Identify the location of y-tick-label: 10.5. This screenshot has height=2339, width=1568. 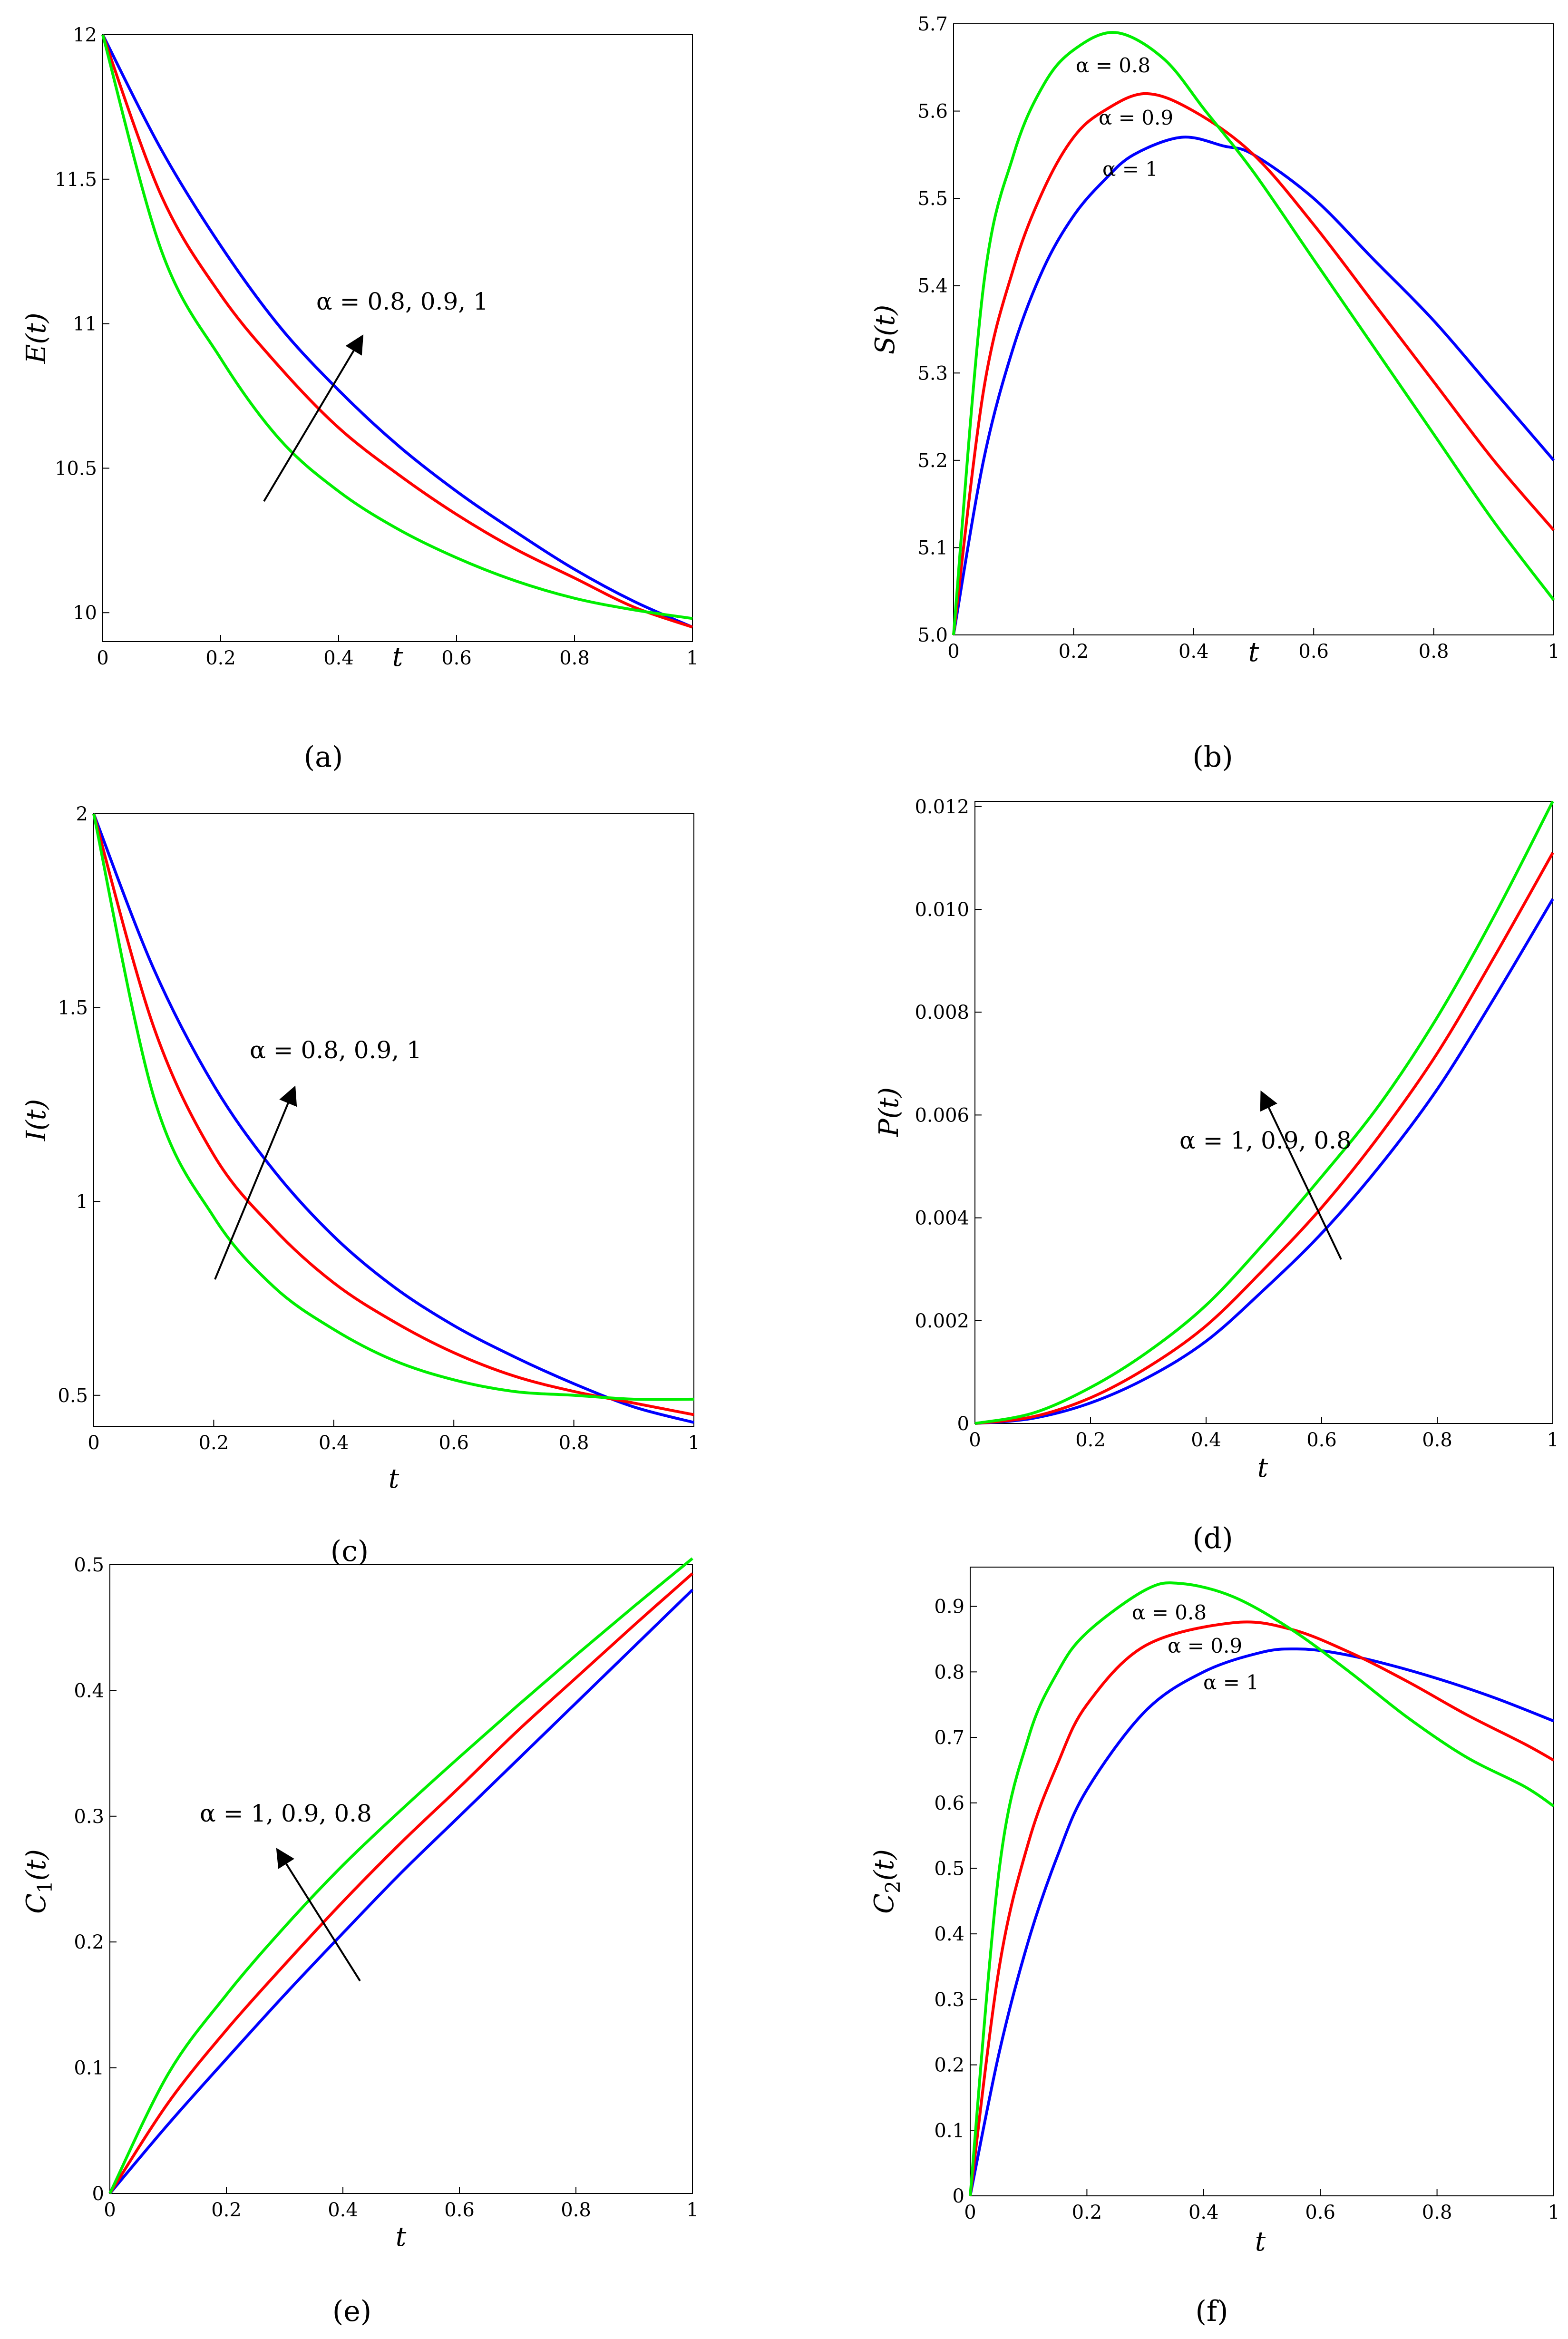
(76, 468).